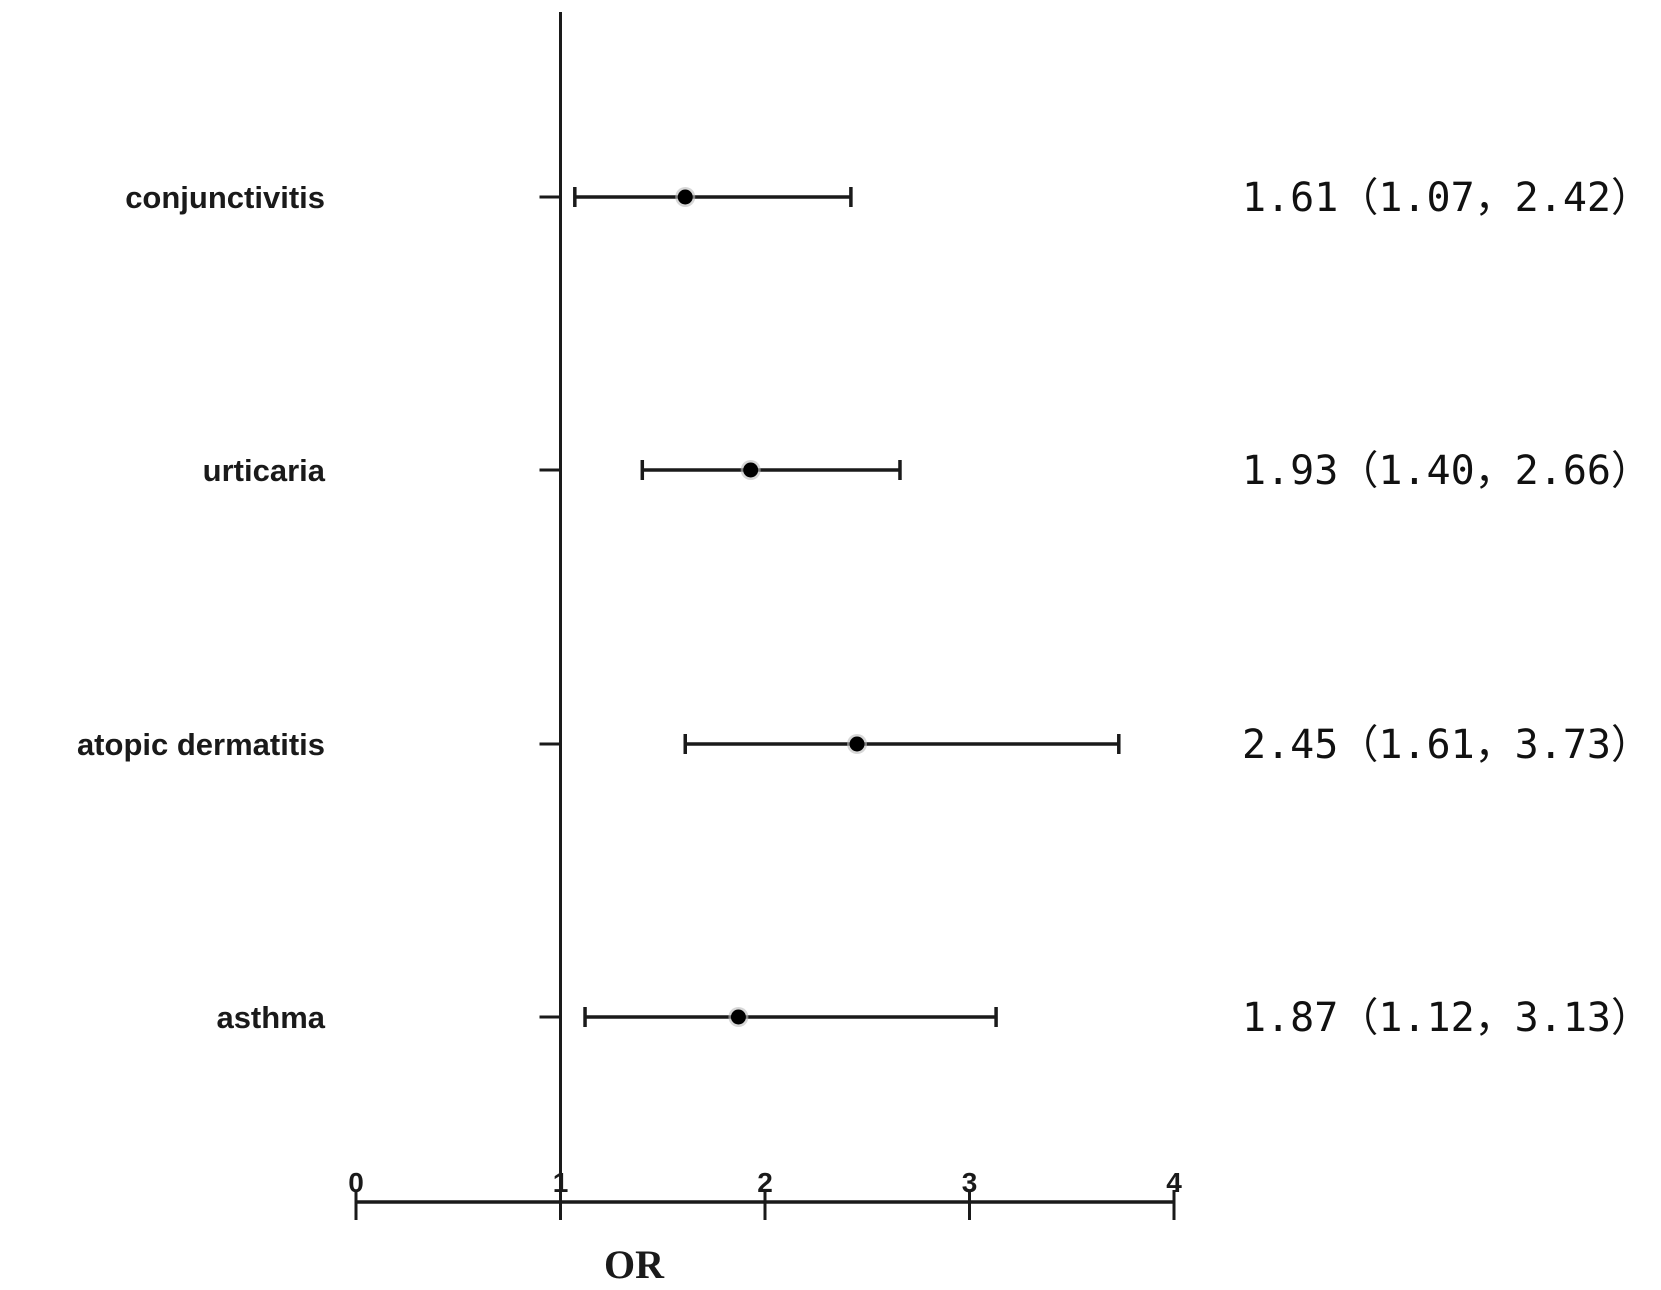 The image size is (1661, 1290). What do you see at coordinates (264, 470) in the screenshot?
I see `category-label: urticaria` at bounding box center [264, 470].